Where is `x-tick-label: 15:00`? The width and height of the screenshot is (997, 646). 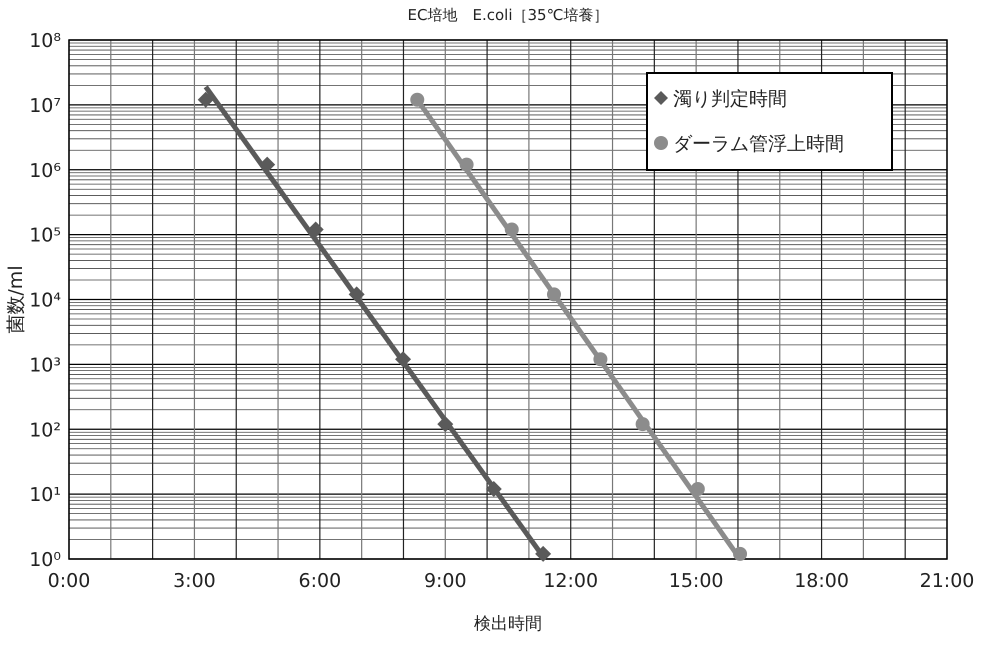 x-tick-label: 15:00 is located at coordinates (696, 581).